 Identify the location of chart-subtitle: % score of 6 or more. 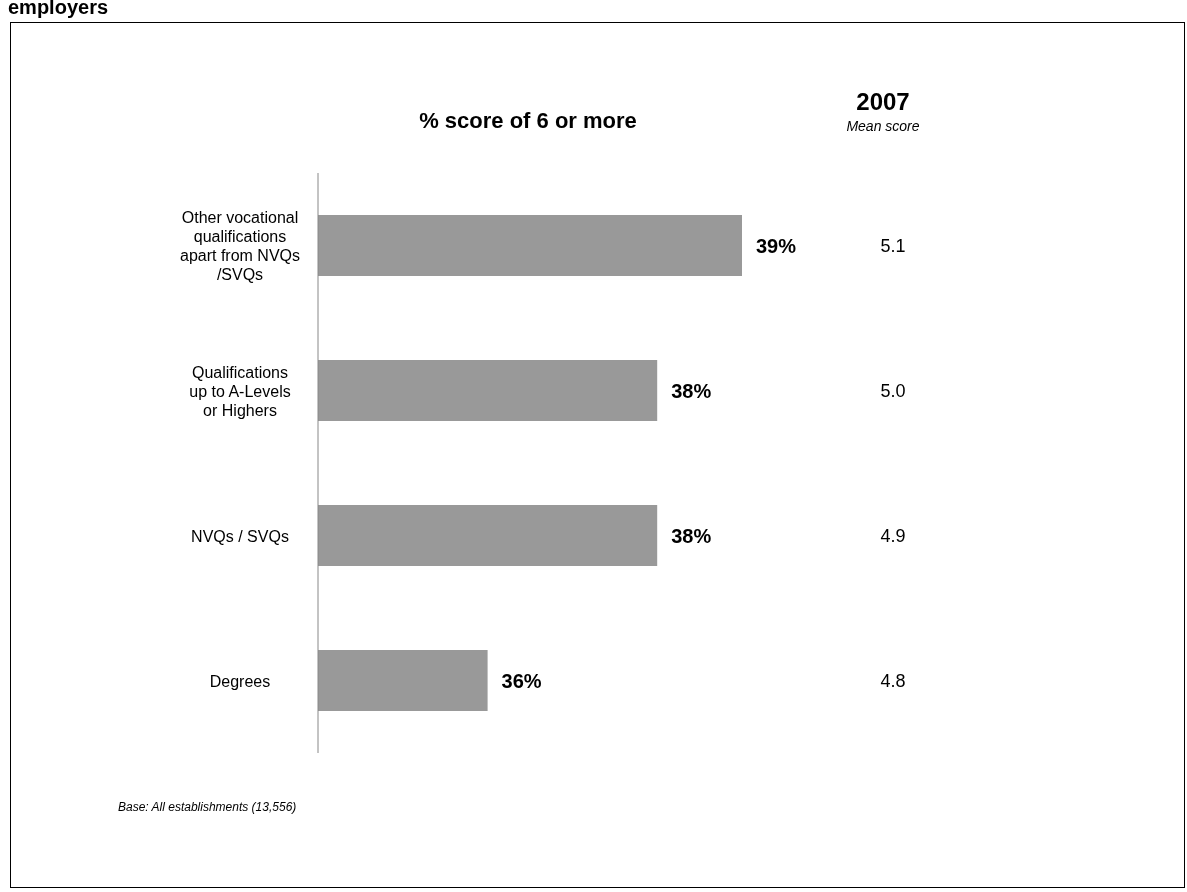
(528, 121).